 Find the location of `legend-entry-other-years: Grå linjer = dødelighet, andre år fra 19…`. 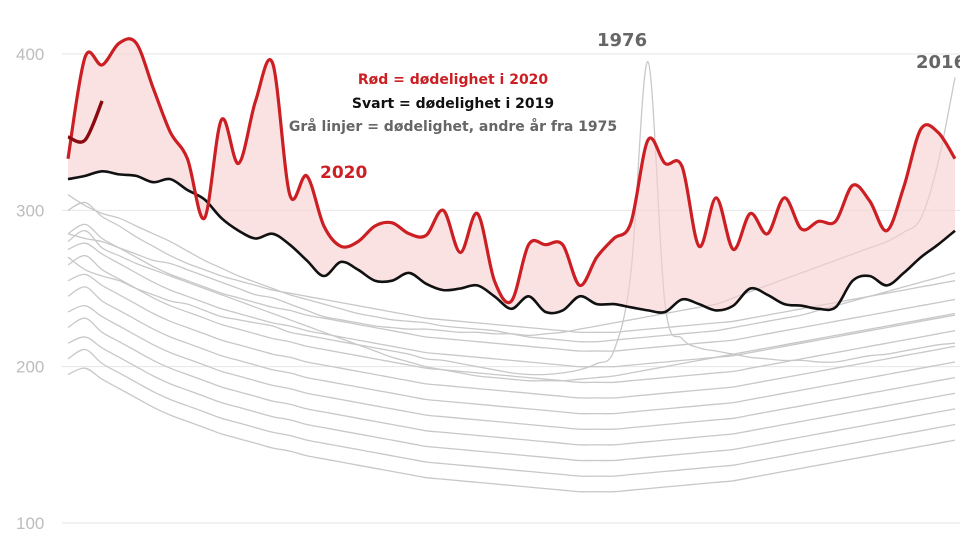

legend-entry-other-years: Grå linjer = dødelighet, andre år fra 19… is located at coordinates (453, 126).